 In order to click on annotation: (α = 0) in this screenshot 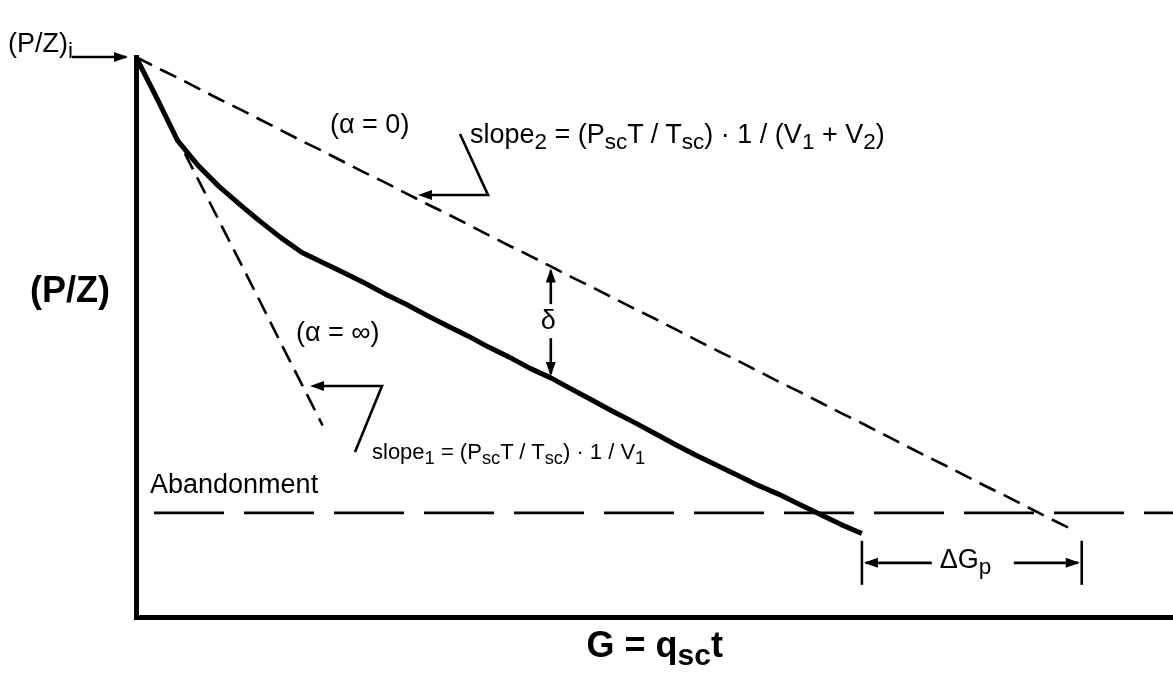, I will do `click(370, 124)`.